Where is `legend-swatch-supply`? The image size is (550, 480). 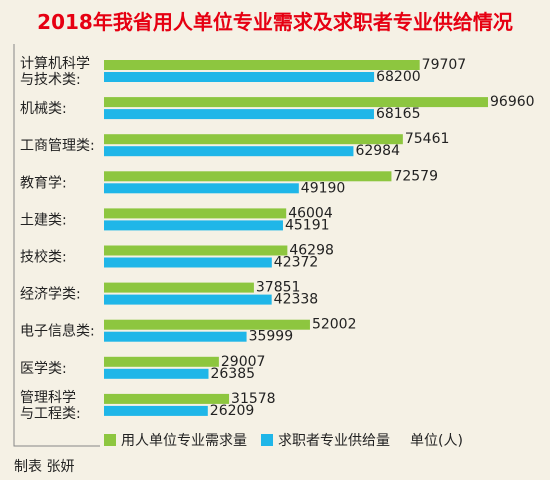
legend-swatch-supply is located at coordinates (267, 440).